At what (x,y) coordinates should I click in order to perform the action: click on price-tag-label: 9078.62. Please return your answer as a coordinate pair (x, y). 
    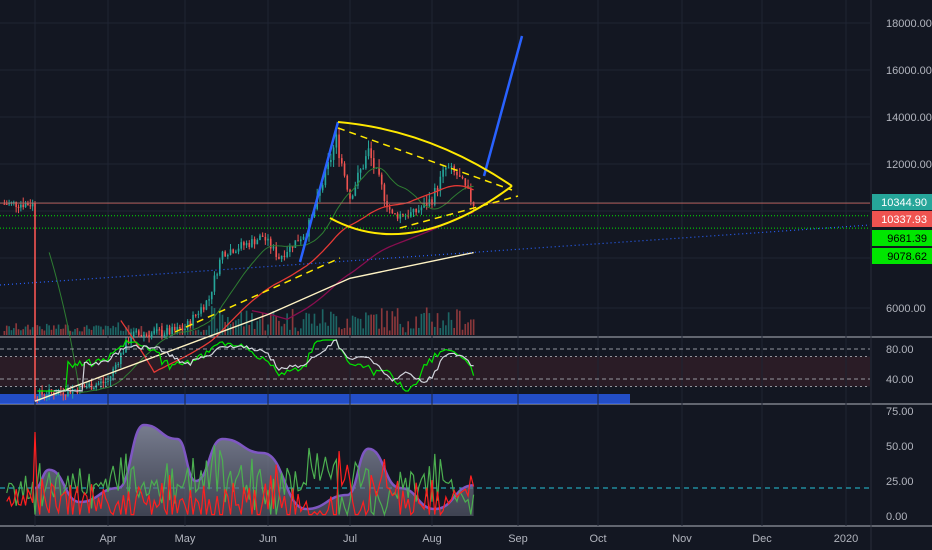
    Looking at the image, I should click on (907, 257).